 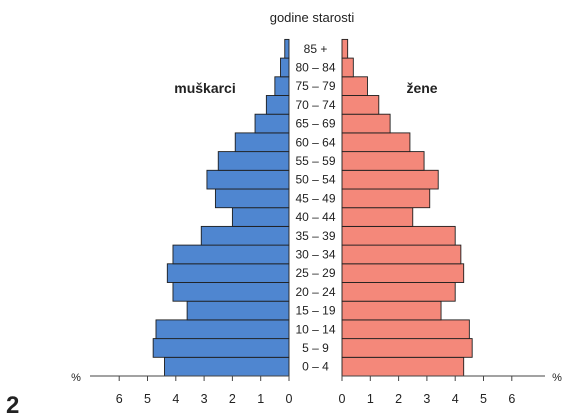 I want to click on figure-number: 2, so click(x=12, y=405).